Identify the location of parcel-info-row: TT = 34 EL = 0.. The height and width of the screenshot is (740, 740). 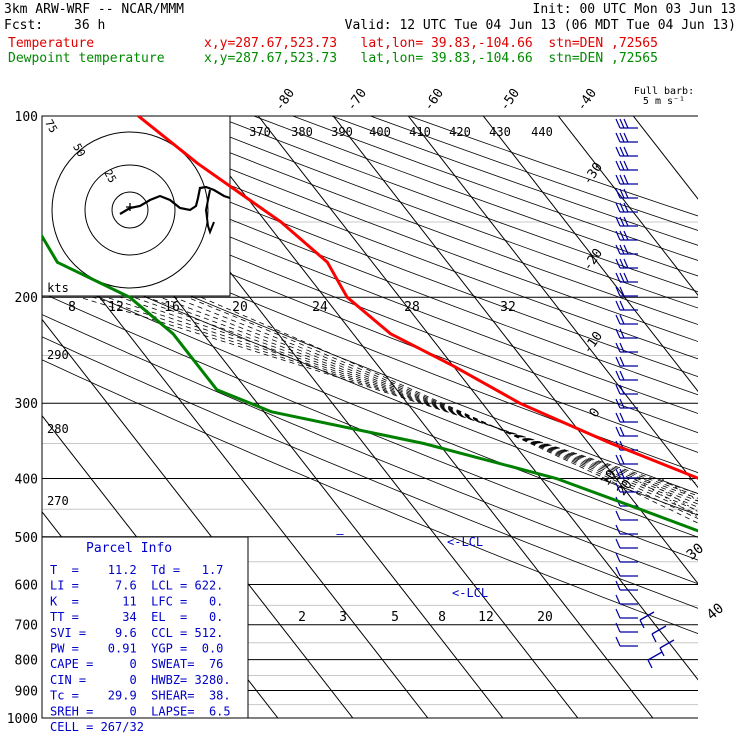
(136, 617).